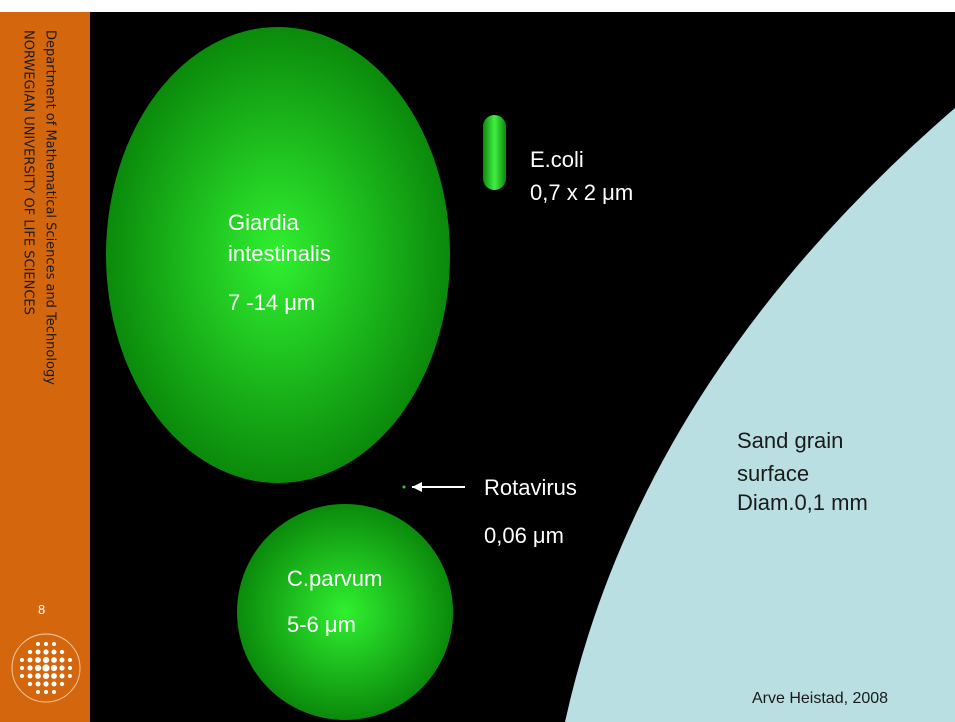  What do you see at coordinates (581, 192) in the screenshot?
I see `ecoli-size: 0,7 x 2 μm` at bounding box center [581, 192].